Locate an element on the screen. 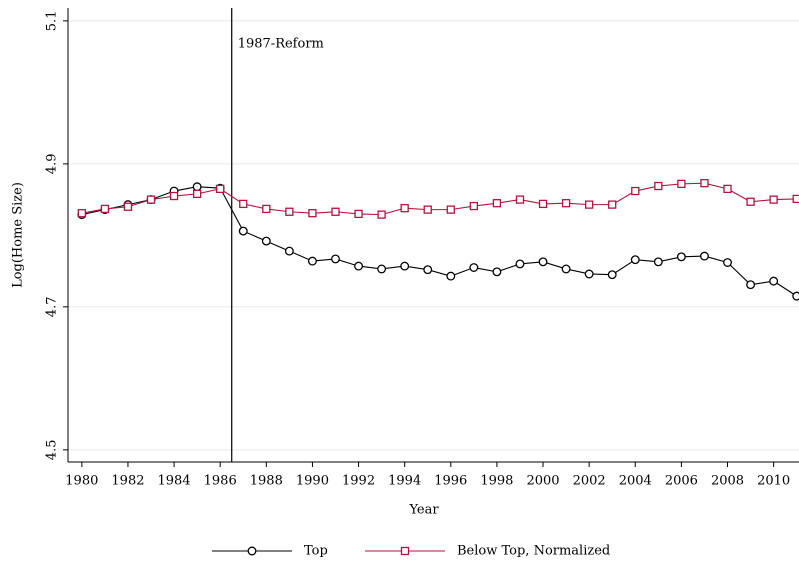 The image size is (799, 565). legend-label: Top is located at coordinates (316, 551).